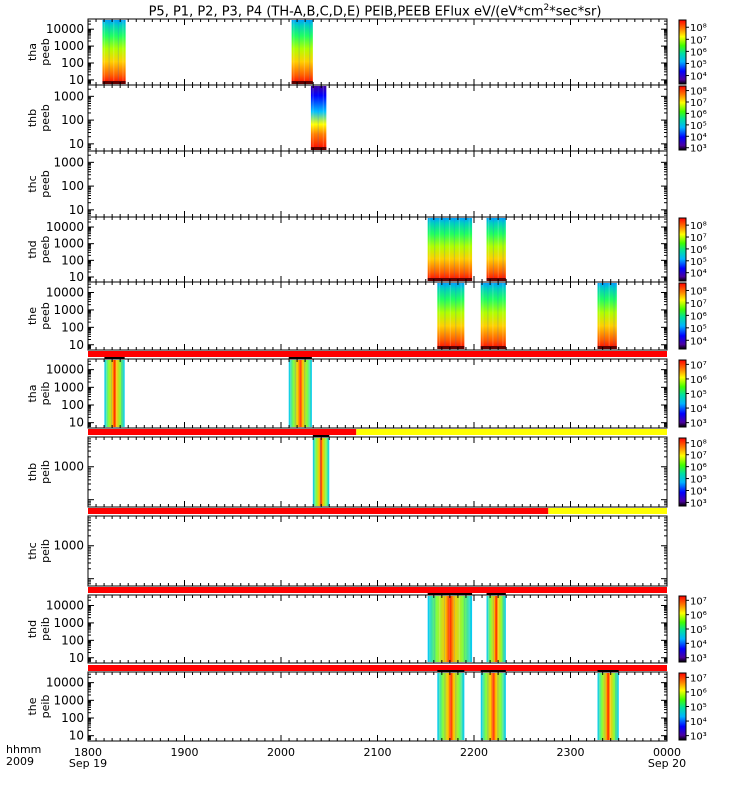 The height and width of the screenshot is (800, 750). I want to click on colorbar-tick-label: 10³, so click(698, 659).